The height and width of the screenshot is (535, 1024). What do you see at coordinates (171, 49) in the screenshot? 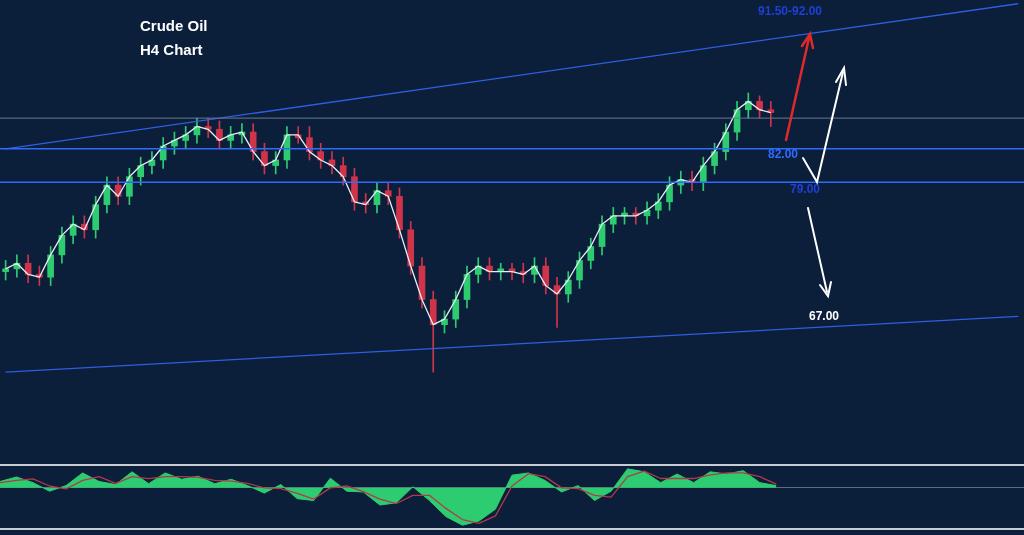
I see `chart-subtitle: H4 Chart` at bounding box center [171, 49].